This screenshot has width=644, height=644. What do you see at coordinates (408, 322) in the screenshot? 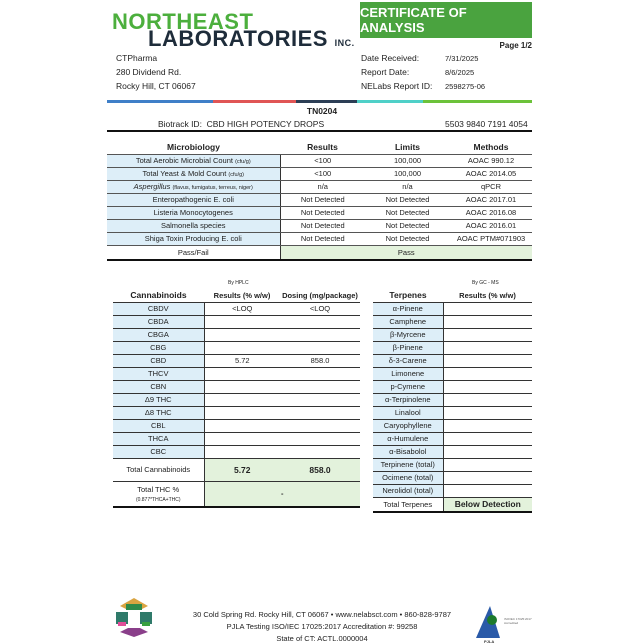
I see `terpene-name: Camphene` at bounding box center [408, 322].